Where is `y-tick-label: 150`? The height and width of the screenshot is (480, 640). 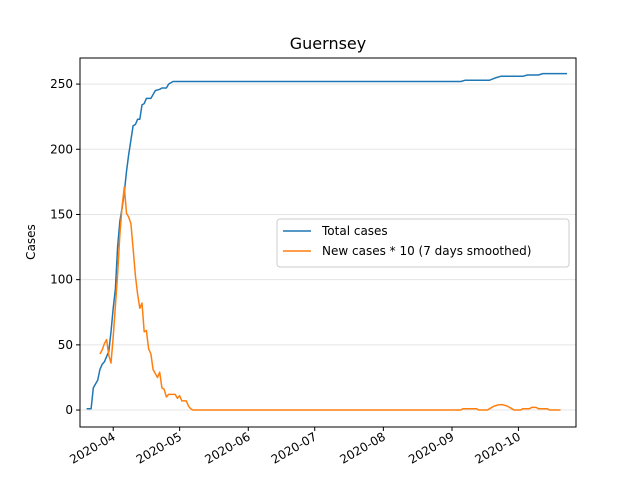
y-tick-label: 150 is located at coordinates (61, 214).